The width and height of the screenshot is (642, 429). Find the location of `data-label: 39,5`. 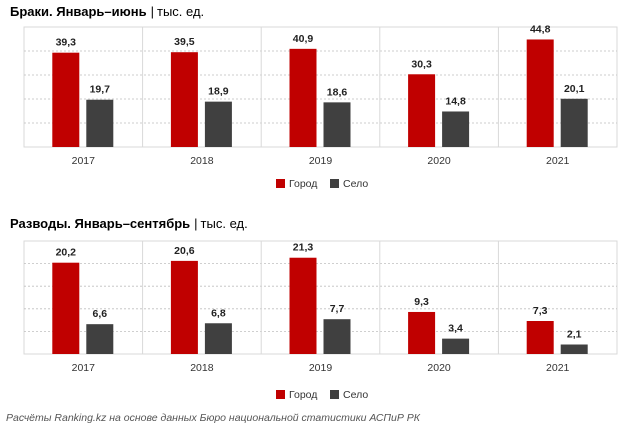

data-label: 39,5 is located at coordinates (184, 42).